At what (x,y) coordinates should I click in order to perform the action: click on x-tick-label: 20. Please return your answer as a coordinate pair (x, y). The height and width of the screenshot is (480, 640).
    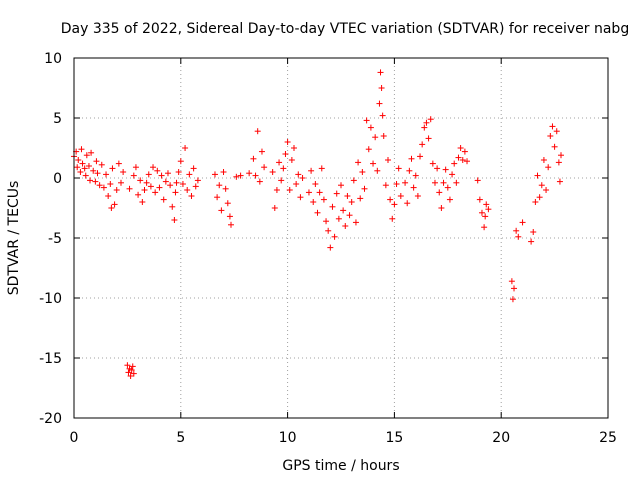
    Looking at the image, I should click on (501, 438).